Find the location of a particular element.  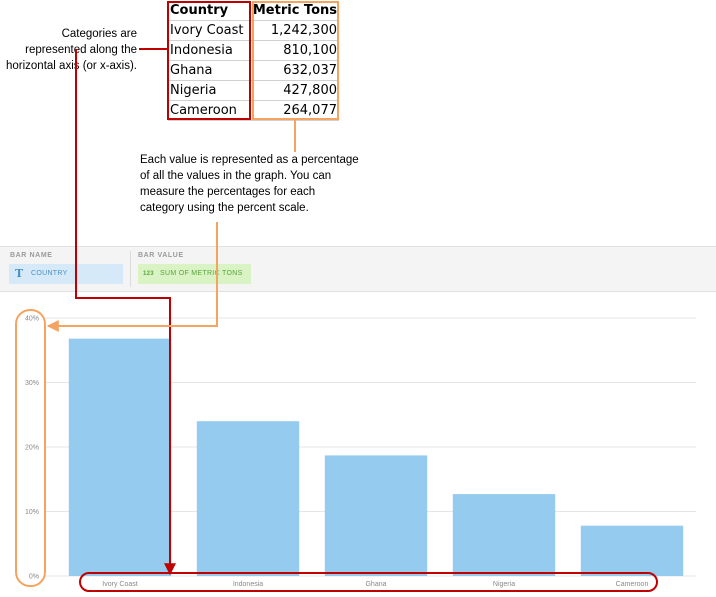

metric-tons-field-label: SUM OF METRIC TONS is located at coordinates (201, 273).